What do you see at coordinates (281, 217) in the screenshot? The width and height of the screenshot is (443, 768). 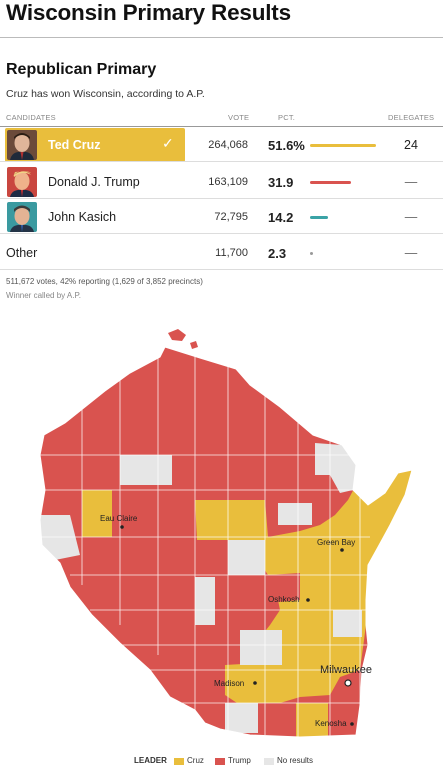 I see `vote-percent: 14.2` at bounding box center [281, 217].